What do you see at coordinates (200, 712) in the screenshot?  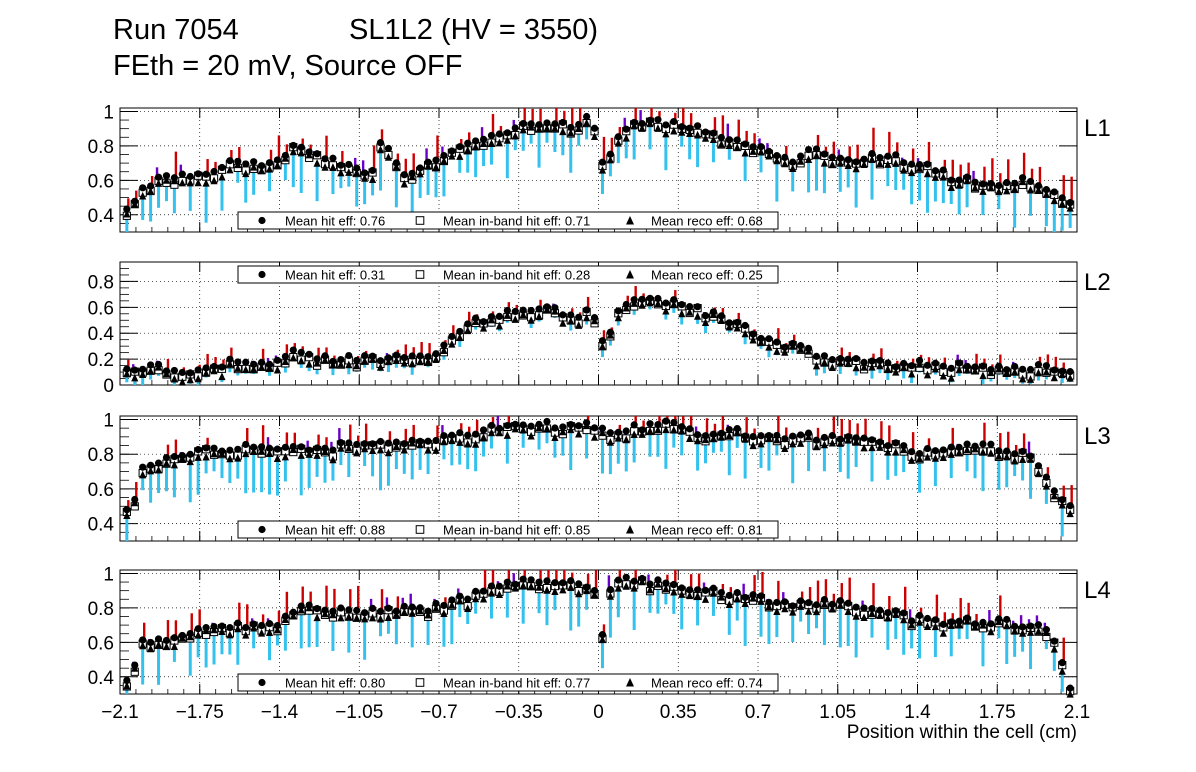 I see `x-tick-label: −1.75` at bounding box center [200, 712].